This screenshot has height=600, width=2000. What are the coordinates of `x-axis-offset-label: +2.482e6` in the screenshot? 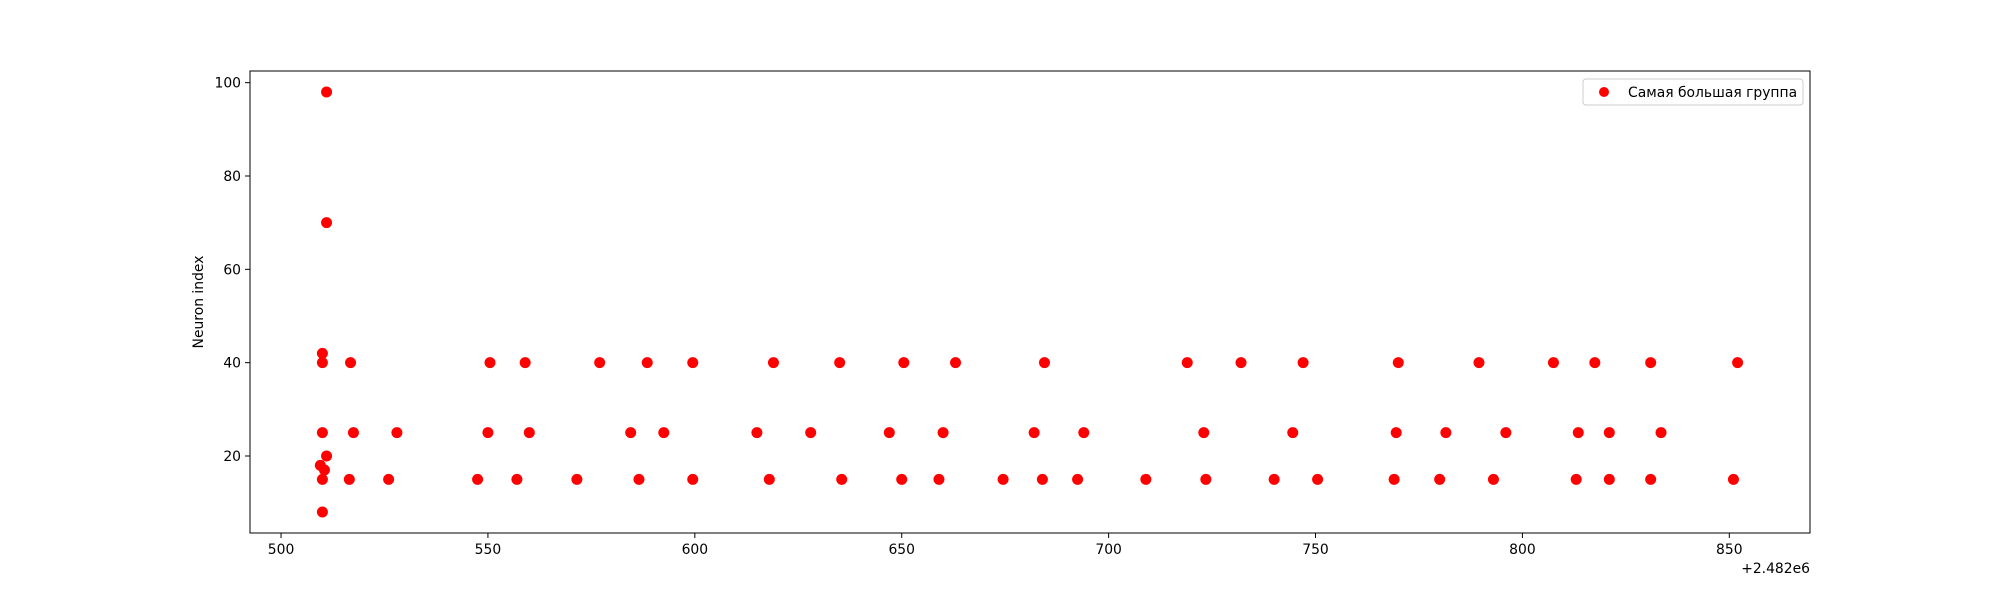 It's located at (1775, 569).